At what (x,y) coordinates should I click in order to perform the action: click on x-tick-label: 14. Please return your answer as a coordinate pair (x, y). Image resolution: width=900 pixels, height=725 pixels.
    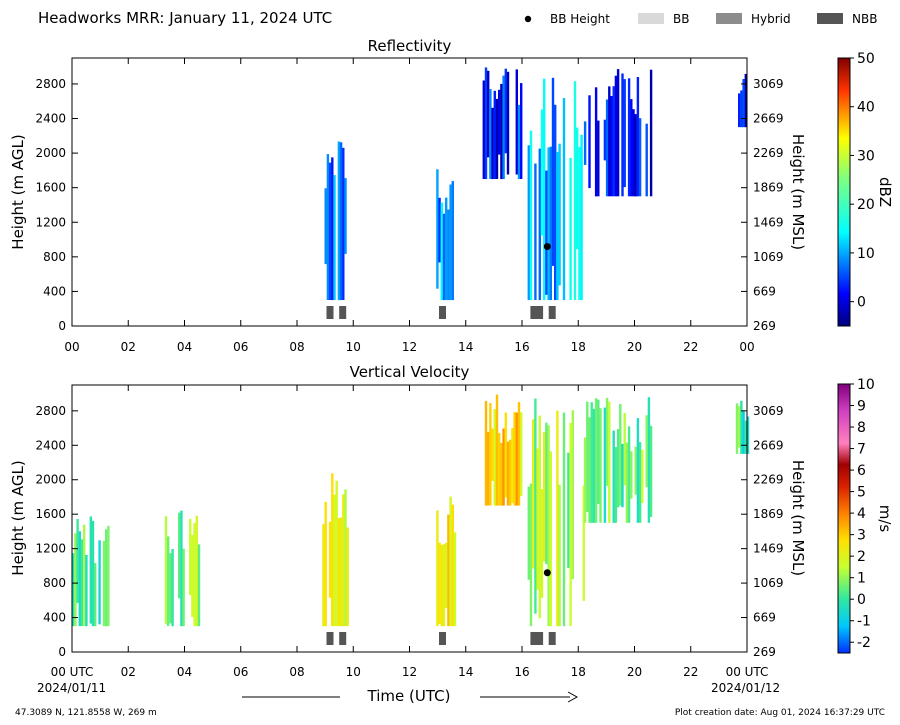
    Looking at the image, I should click on (465, 347).